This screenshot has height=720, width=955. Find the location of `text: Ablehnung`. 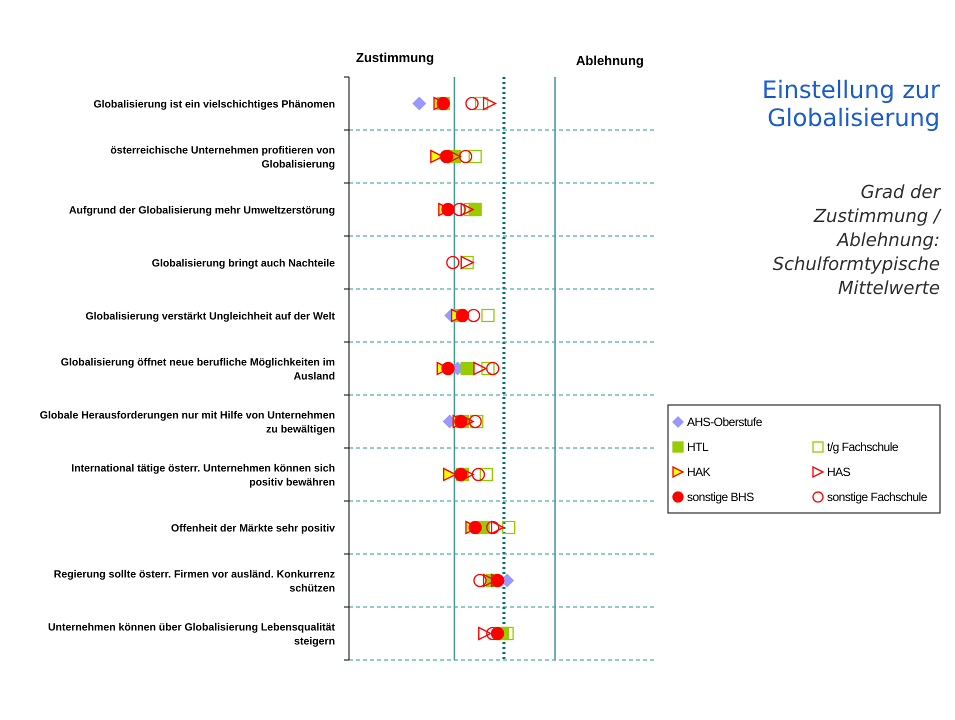

text: Ablehnung is located at coordinates (610, 60).